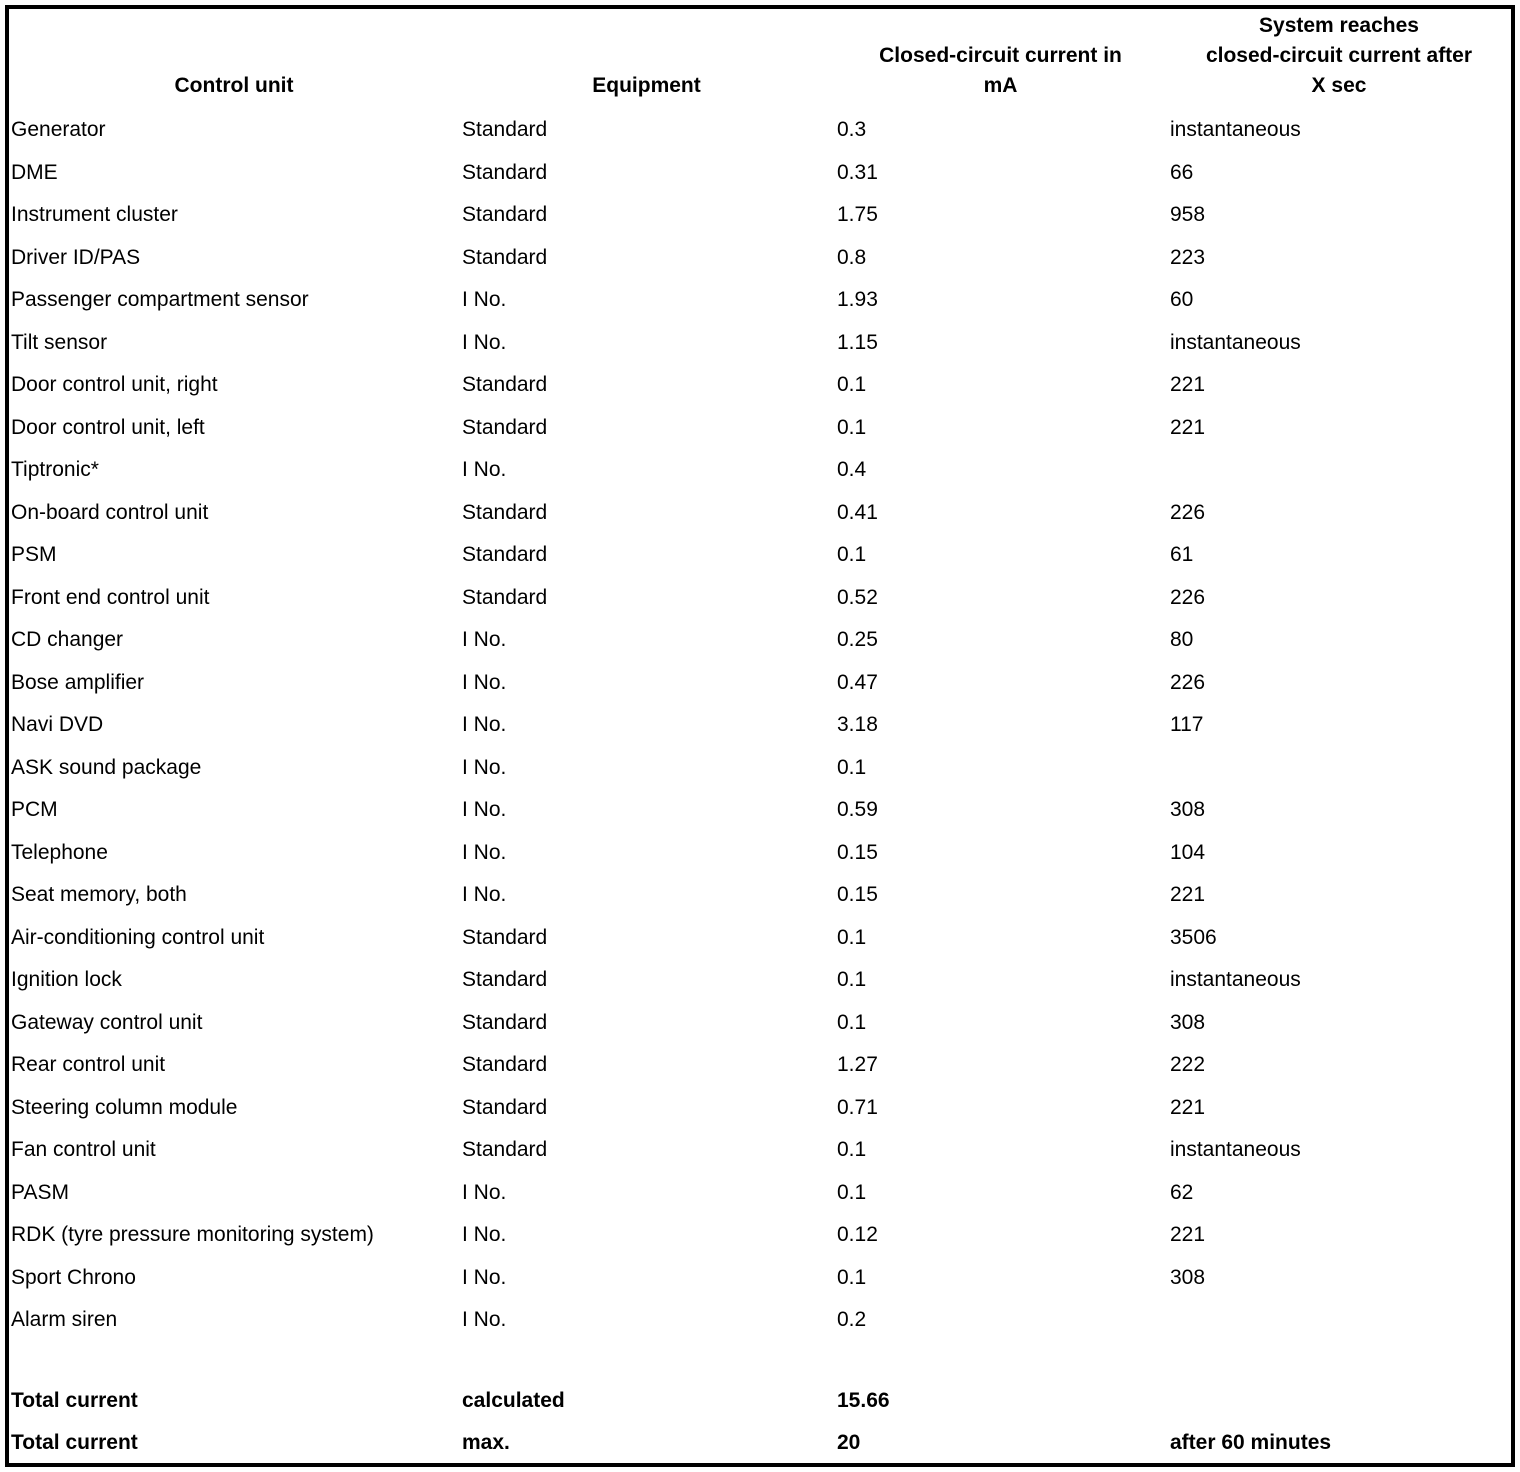 This screenshot has height=1472, width=1520. Describe the element at coordinates (234, 513) in the screenshot. I see `cell-control-unit: On-board control unit` at that location.